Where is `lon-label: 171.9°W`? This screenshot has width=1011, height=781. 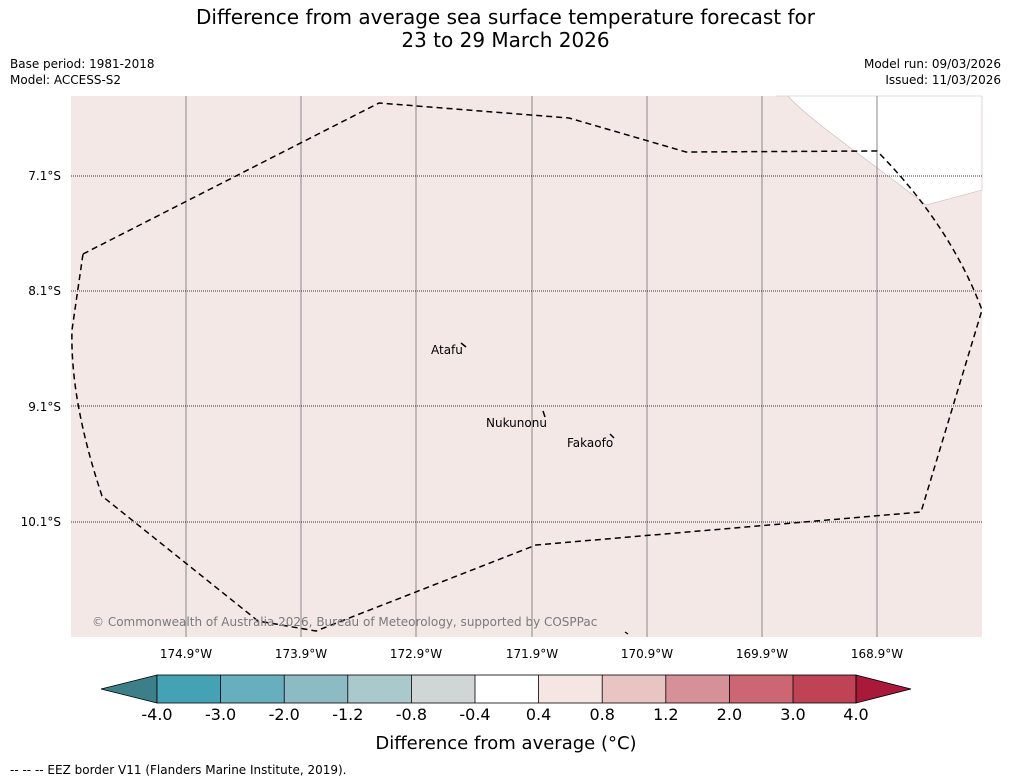 lon-label: 171.9°W is located at coordinates (532, 654).